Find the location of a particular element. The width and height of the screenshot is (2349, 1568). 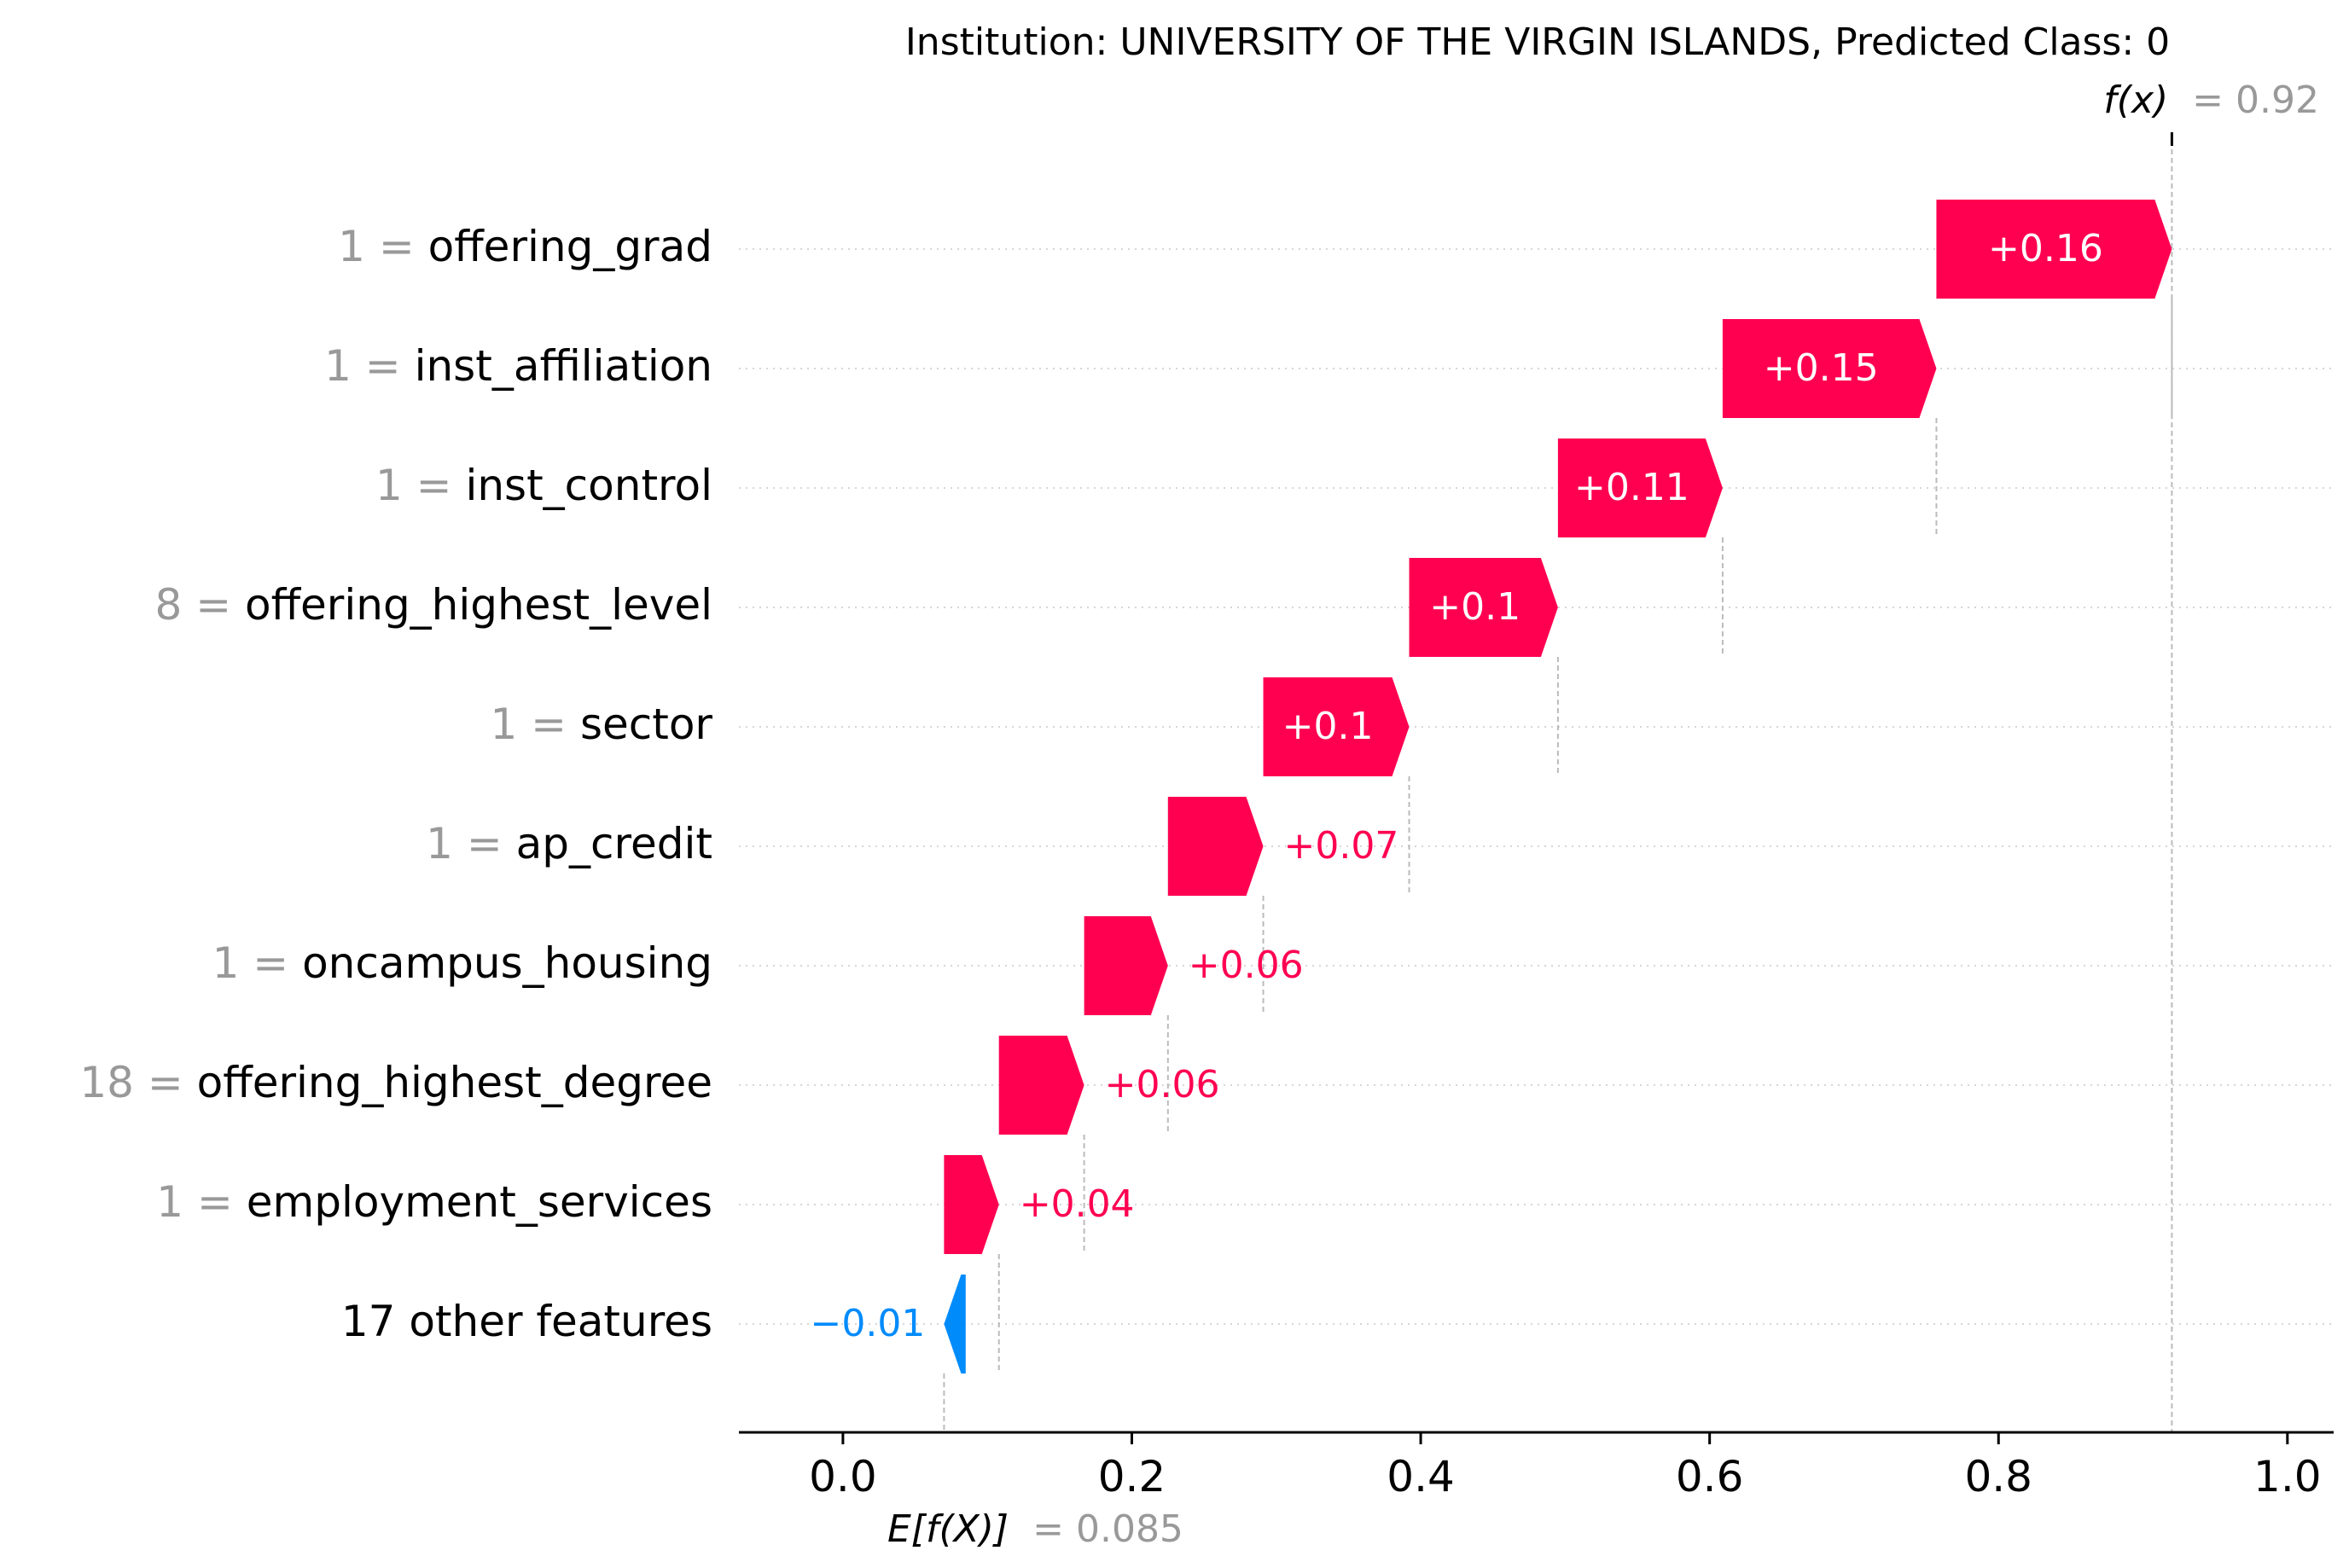

bar-ap_credit is located at coordinates (1215, 846).